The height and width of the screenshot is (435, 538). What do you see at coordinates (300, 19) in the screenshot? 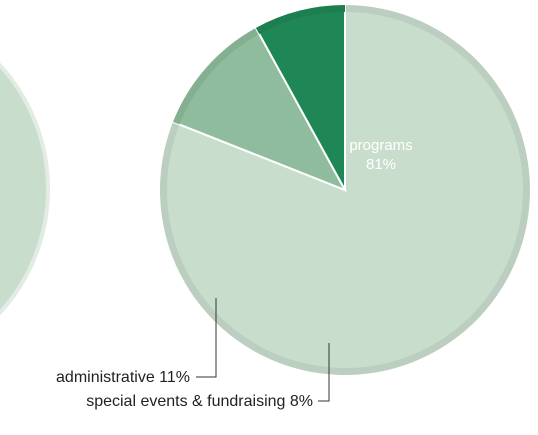
I see `pie-slice-rim-special-events-fundraising` at bounding box center [300, 19].